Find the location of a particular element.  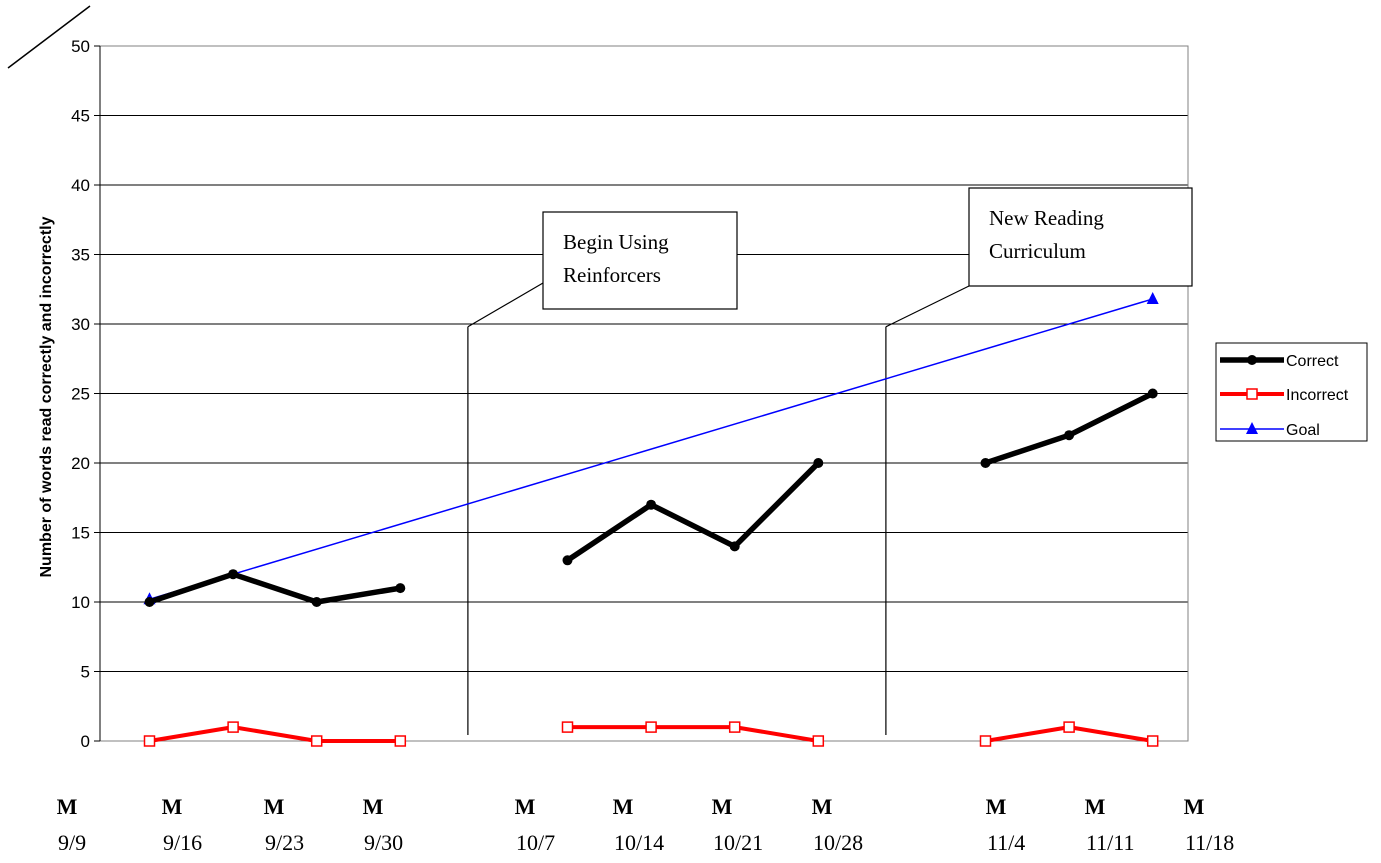

y-tick-label: 20 is located at coordinates (80, 463).